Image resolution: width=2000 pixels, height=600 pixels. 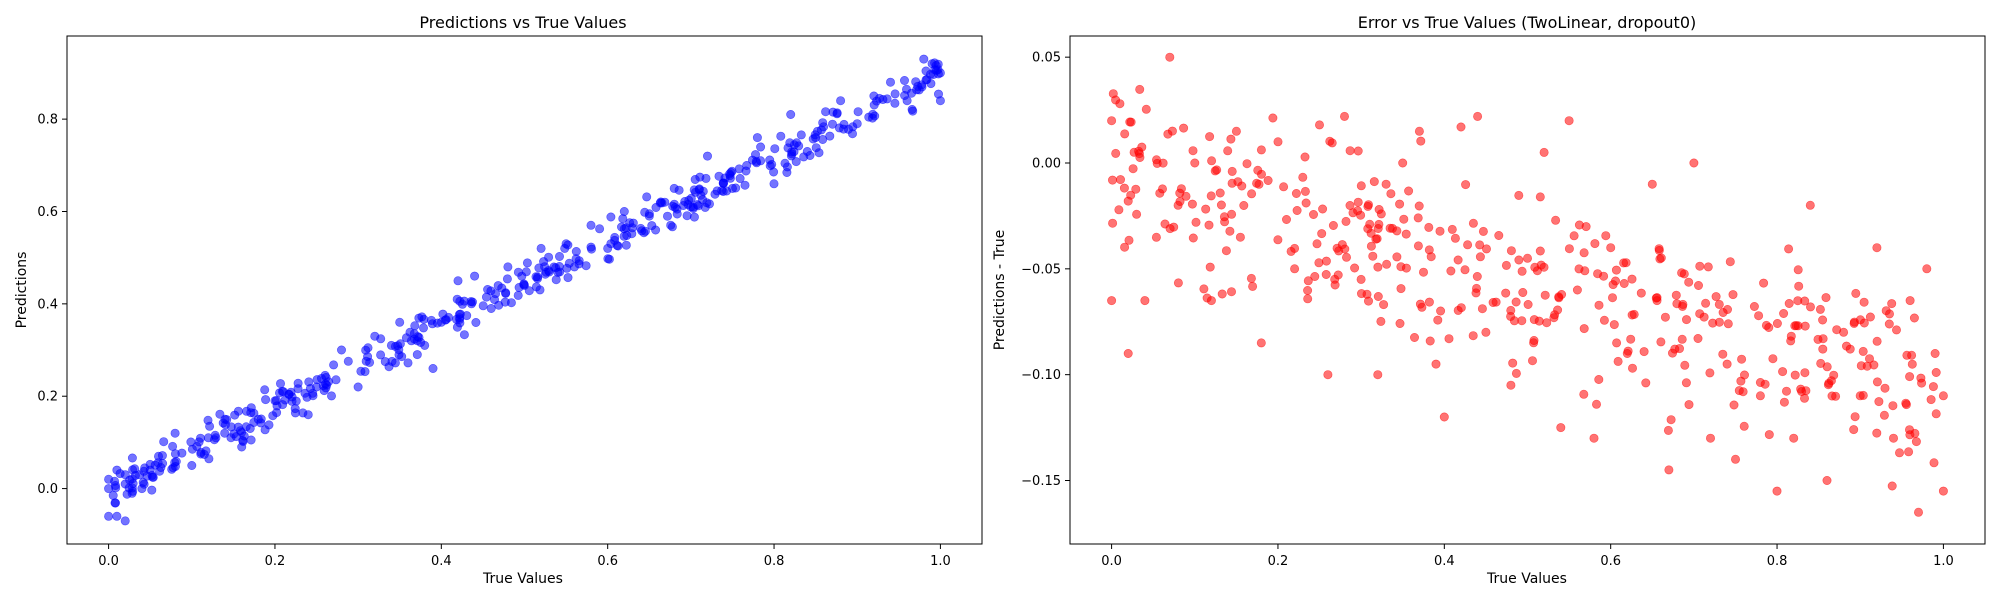 I want to click on x-tick-label: 0.8, so click(x=774, y=561).